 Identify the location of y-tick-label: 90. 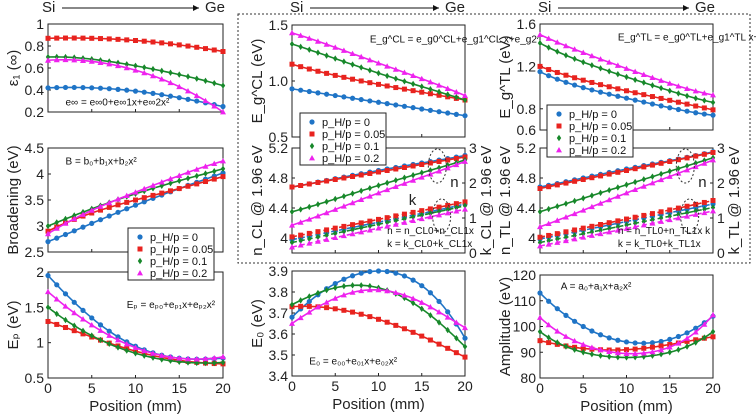
(528, 352).